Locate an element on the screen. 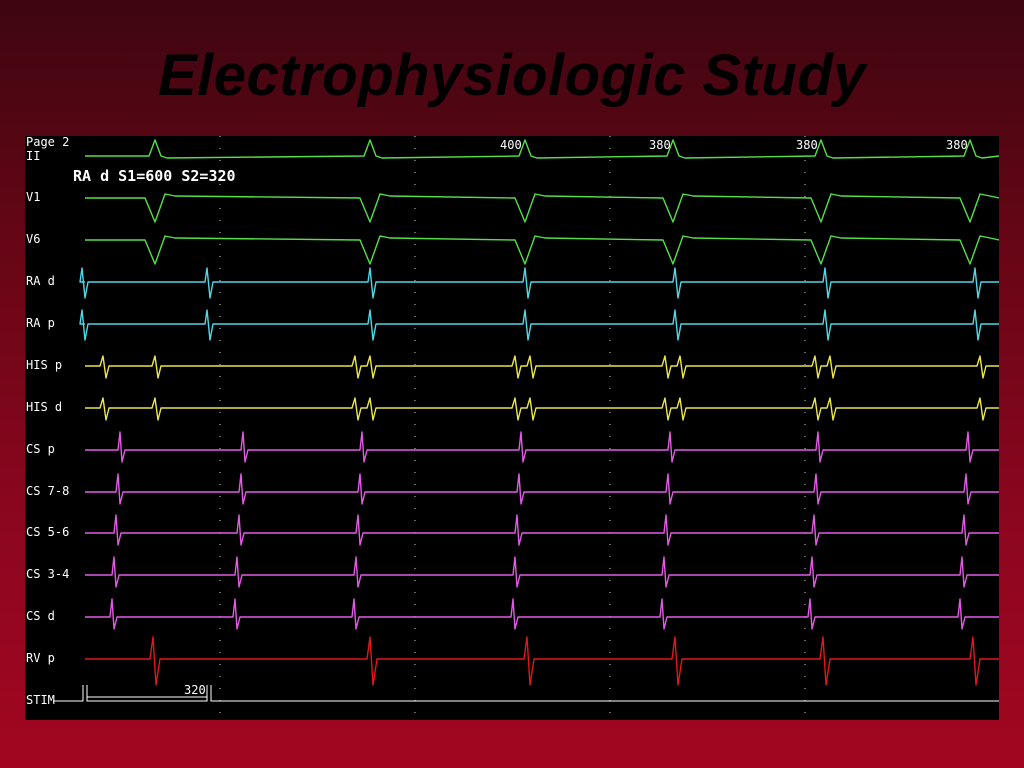 Image resolution: width=1024 pixels, height=768 pixels. trace-ii is located at coordinates (542, 149).